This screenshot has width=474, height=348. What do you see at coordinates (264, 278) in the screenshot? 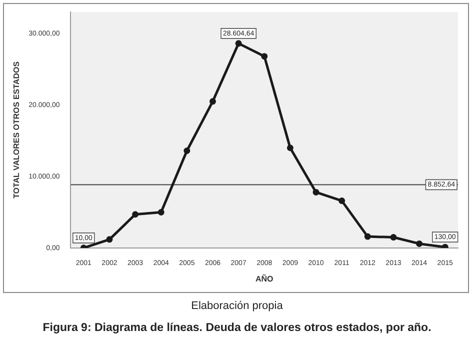
I see `x-axis-title: AÑO` at bounding box center [264, 278].